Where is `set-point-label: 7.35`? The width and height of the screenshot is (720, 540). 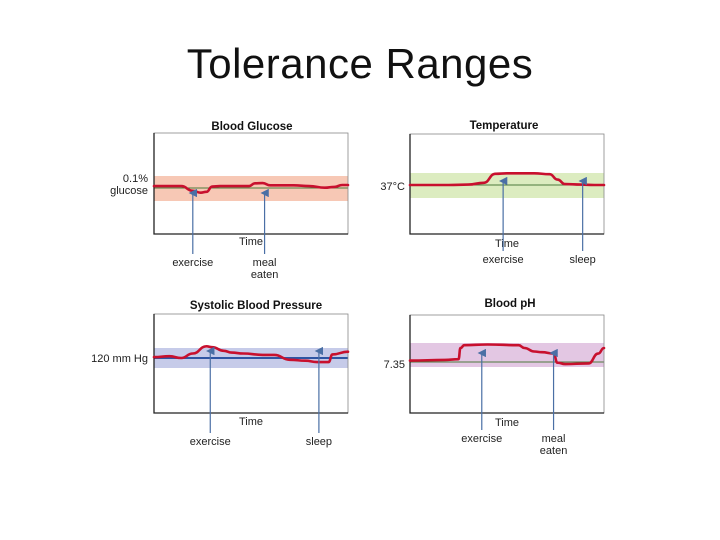
set-point-label: 7.35 is located at coordinates (394, 365).